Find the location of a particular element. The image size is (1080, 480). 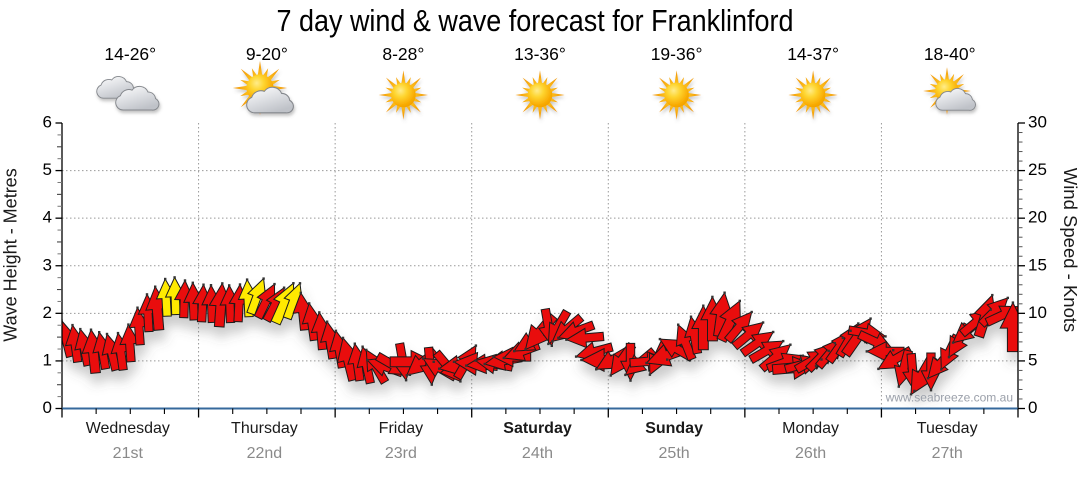

svg-text: Sunday is located at coordinates (674, 428).